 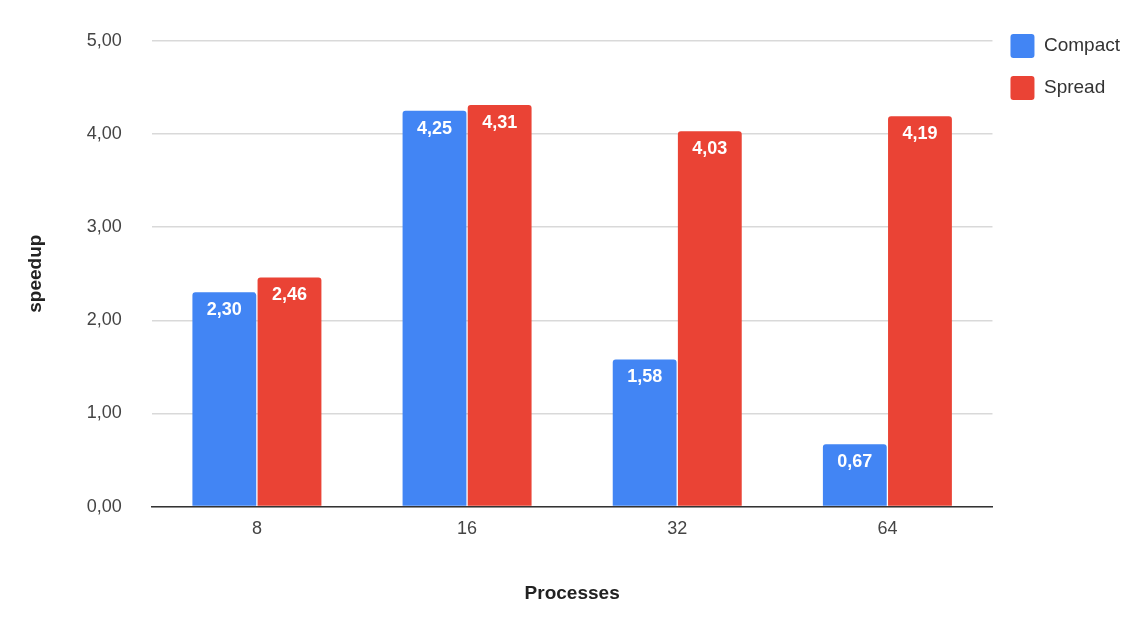 I want to click on y-tick-label: 1,00, so click(x=104, y=412).